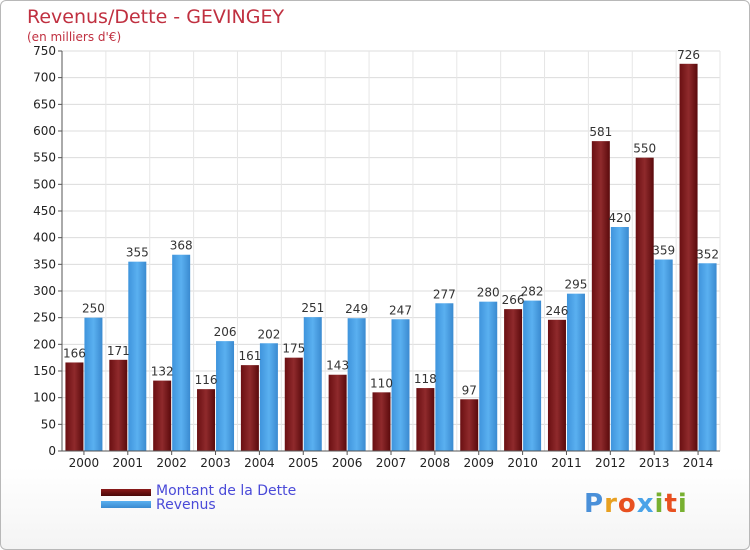 This screenshot has width=750, height=550. I want to click on chart-subtitle: (en milliers d'€), so click(74, 37).